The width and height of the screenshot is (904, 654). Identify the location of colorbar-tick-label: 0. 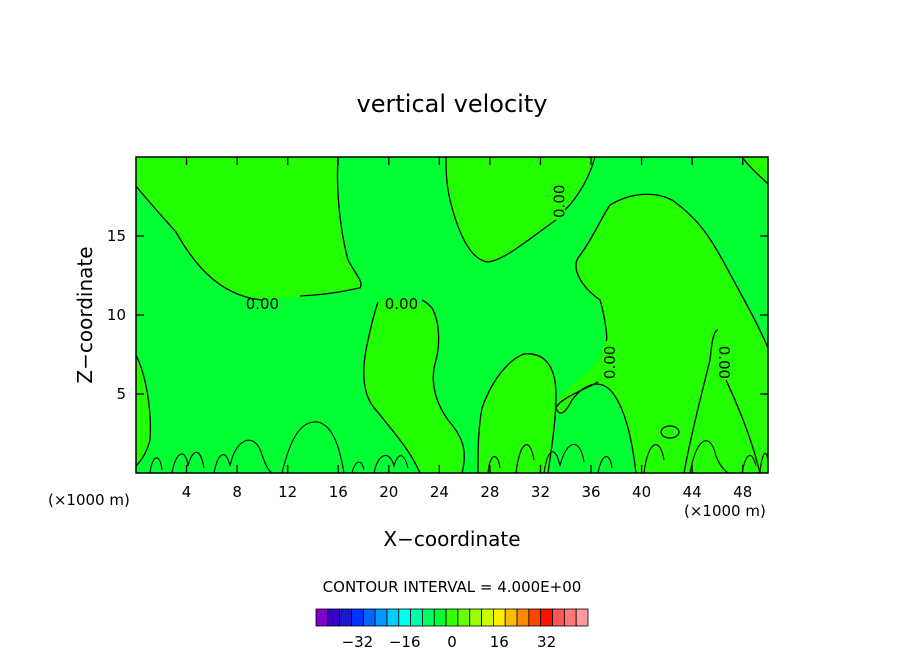
(452, 642).